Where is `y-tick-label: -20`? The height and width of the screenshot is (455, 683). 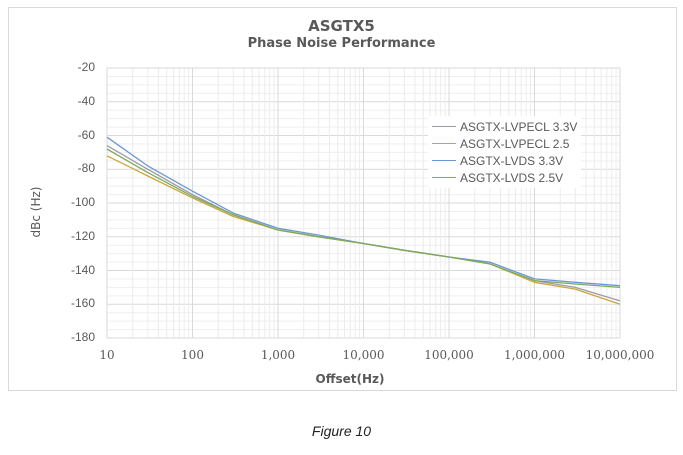 y-tick-label: -20 is located at coordinates (86, 67).